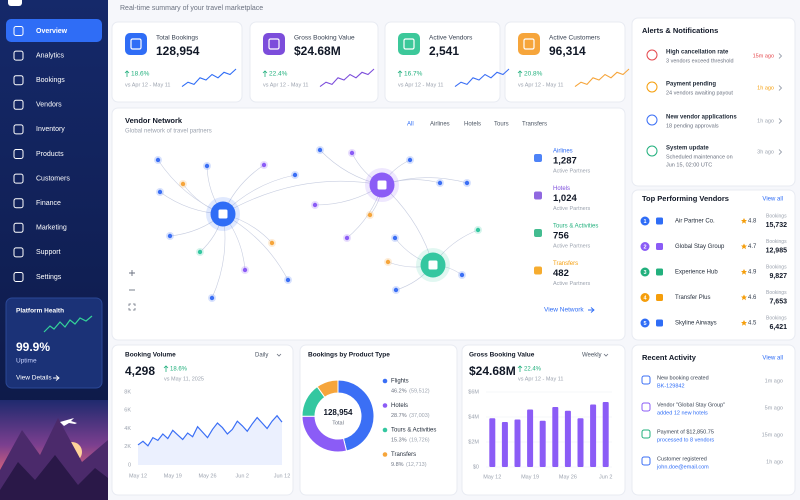 The width and height of the screenshot is (800, 500). What do you see at coordinates (534, 125) in the screenshot?
I see `network-tab: Transfers` at bounding box center [534, 125].